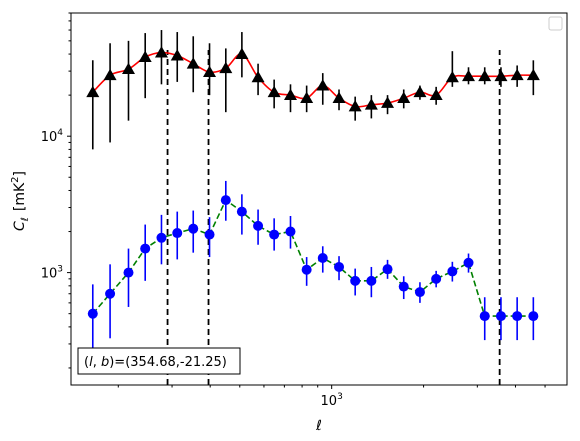 Image resolution: width=580 pixels, height=441 pixels. Describe the element at coordinates (155, 362) in the screenshot. I see `annotation-text: (l, b)=(354.68,-21.25)` at that location.